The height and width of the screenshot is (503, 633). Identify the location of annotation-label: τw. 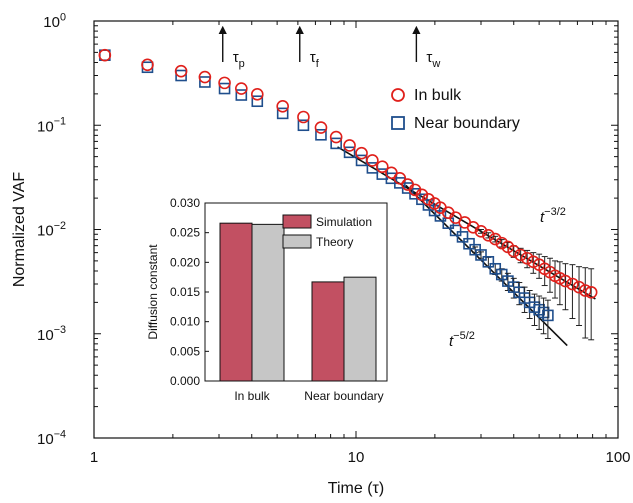
(433, 59).